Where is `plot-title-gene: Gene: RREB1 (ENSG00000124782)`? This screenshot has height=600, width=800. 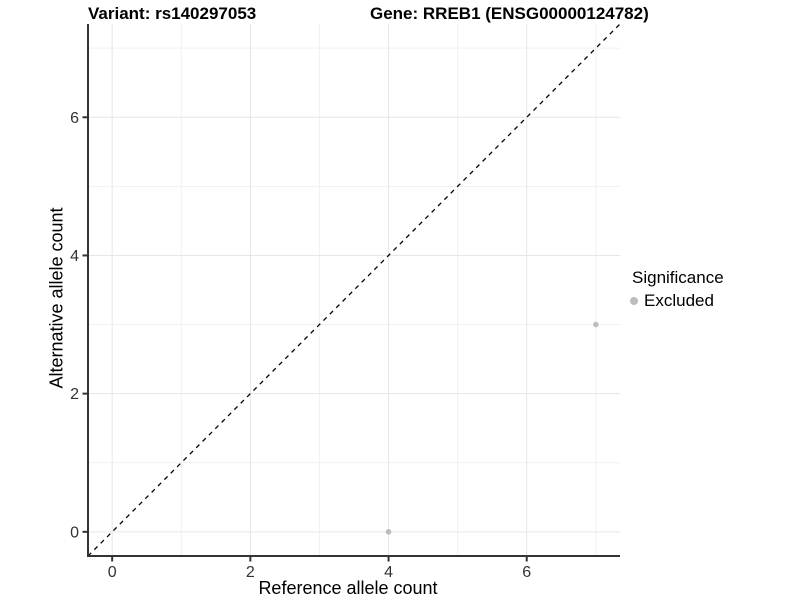 plot-title-gene: Gene: RREB1 (ENSG00000124782) is located at coordinates (509, 13).